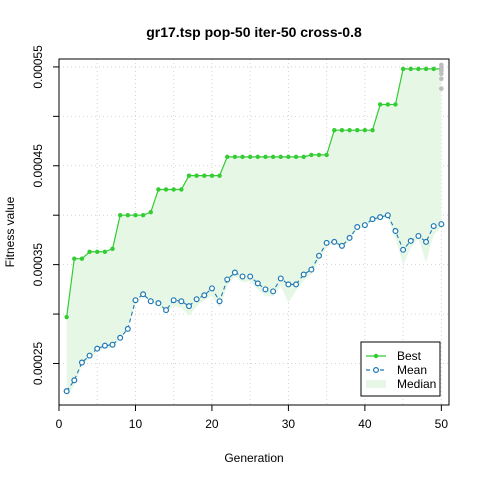  What do you see at coordinates (212, 424) in the screenshot?
I see `x-tick-label: 20` at bounding box center [212, 424].